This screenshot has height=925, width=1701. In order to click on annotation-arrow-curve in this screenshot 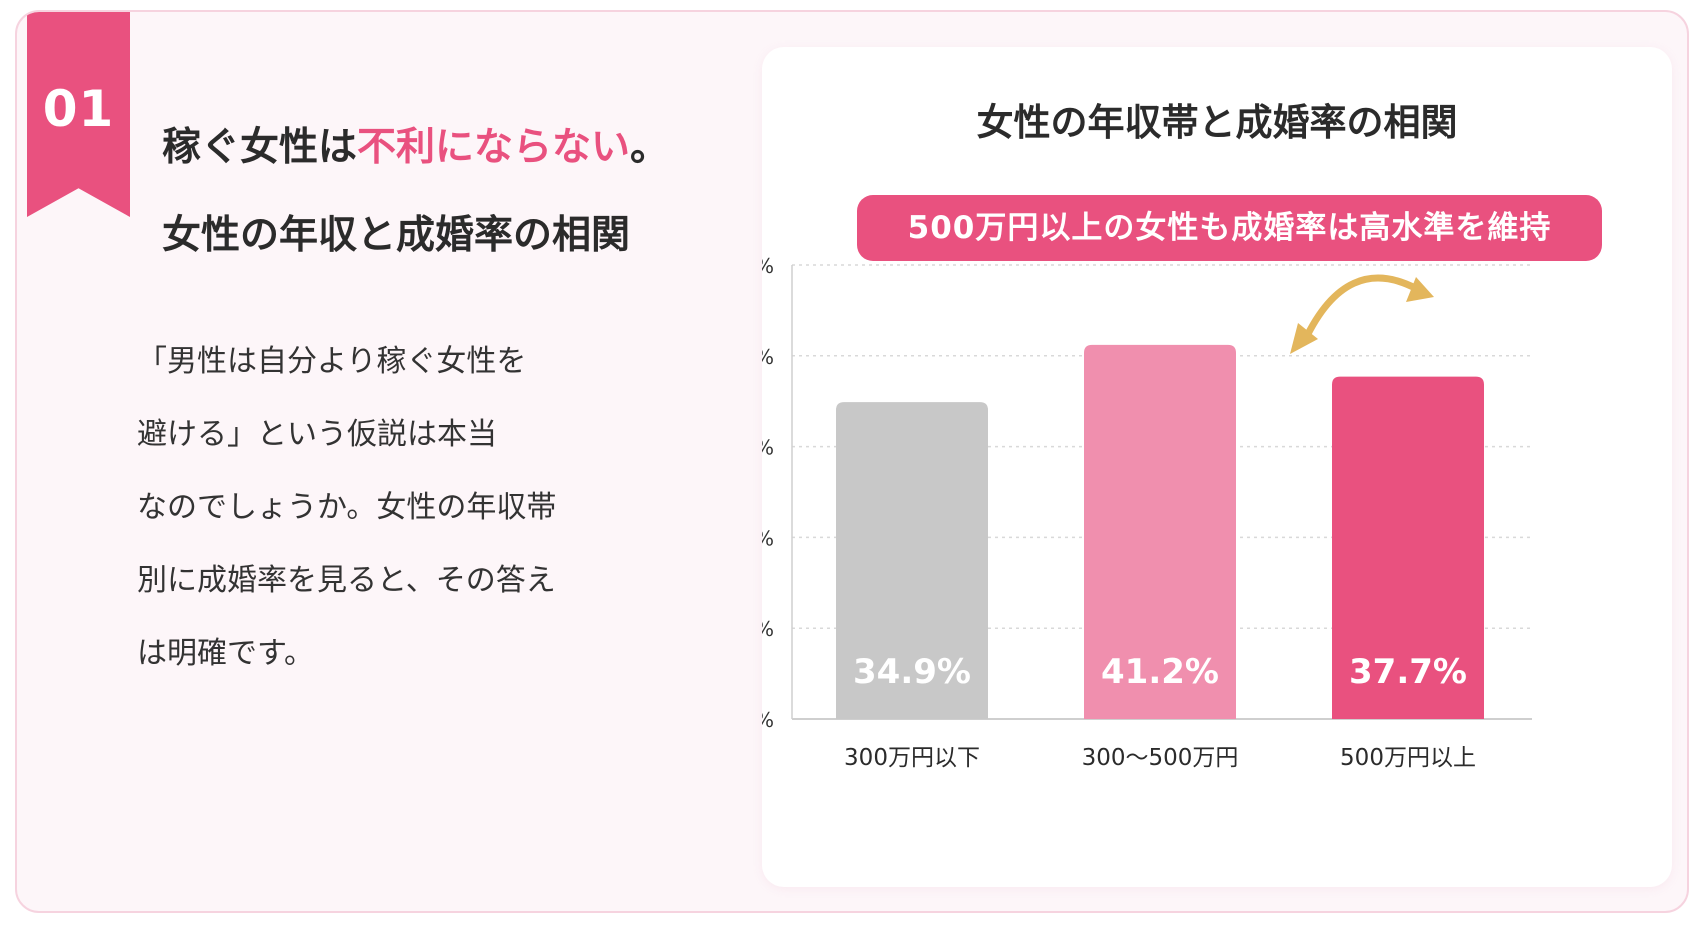, I will do `click(1361, 309)`.